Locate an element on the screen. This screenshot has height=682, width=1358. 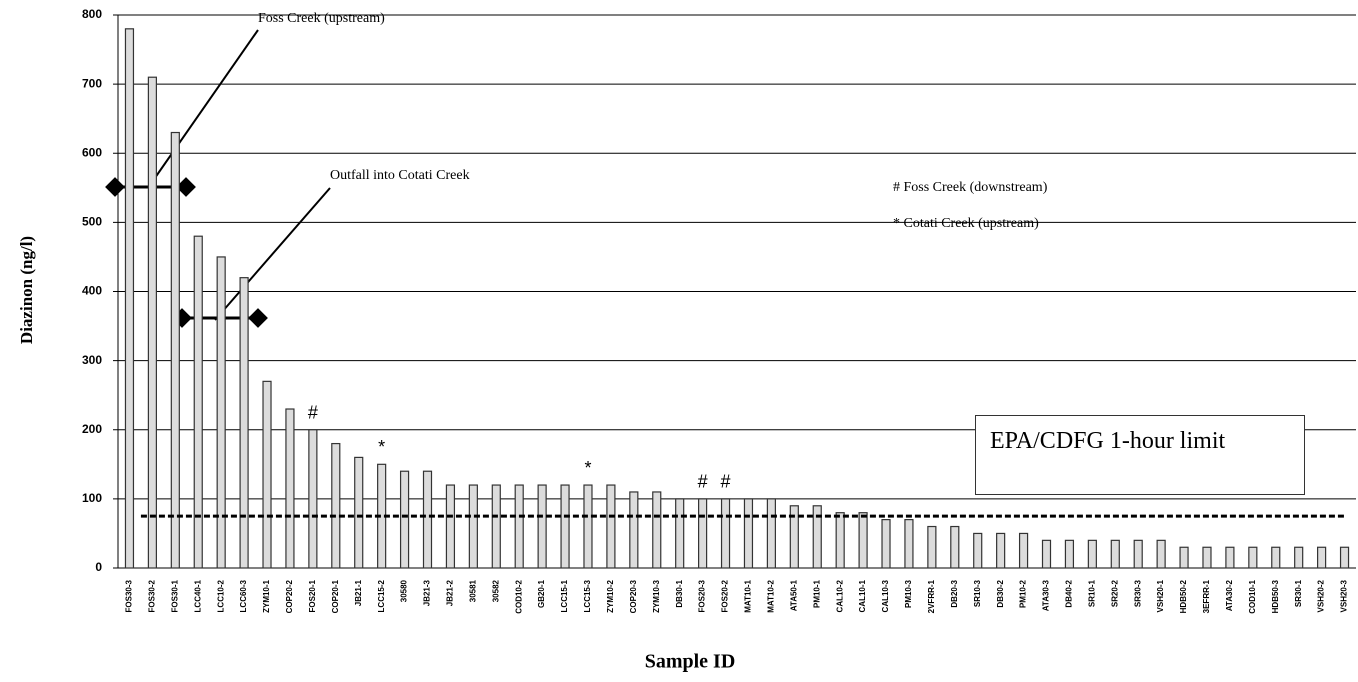
x-tick-label: PM10-1 is located at coordinates (816, 593).